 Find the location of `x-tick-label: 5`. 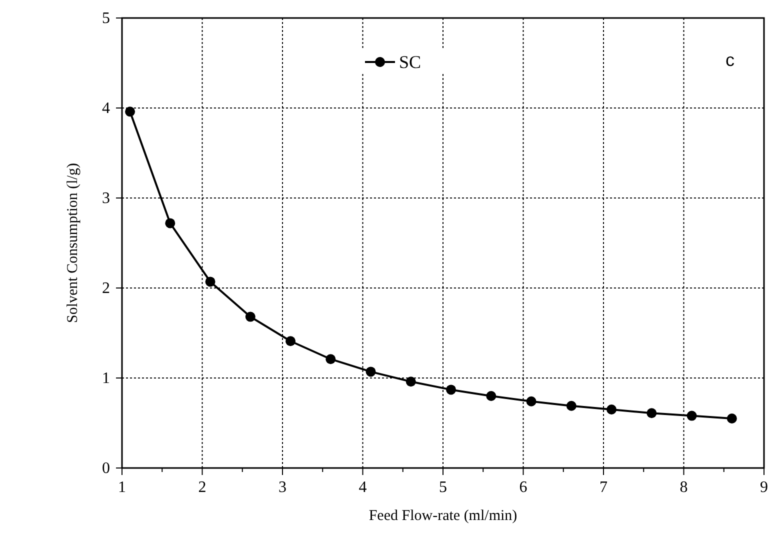

x-tick-label: 5 is located at coordinates (443, 487).